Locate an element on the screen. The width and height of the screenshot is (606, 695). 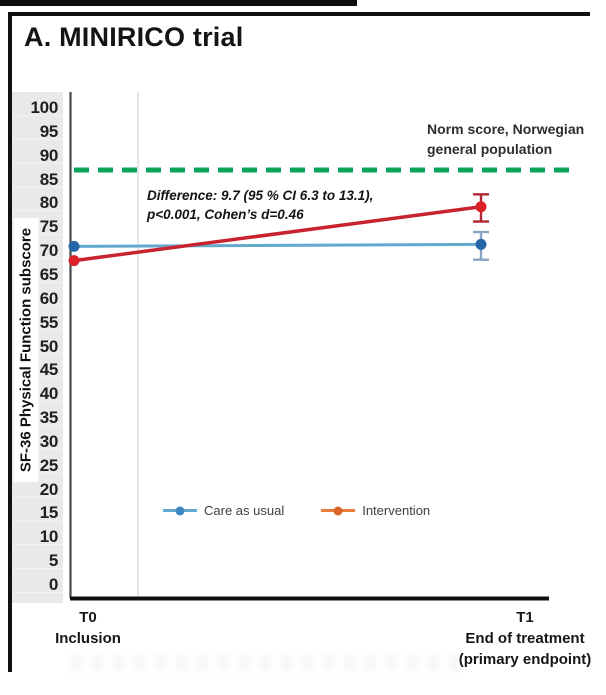
norm-label-line: general population is located at coordinates (490, 149).